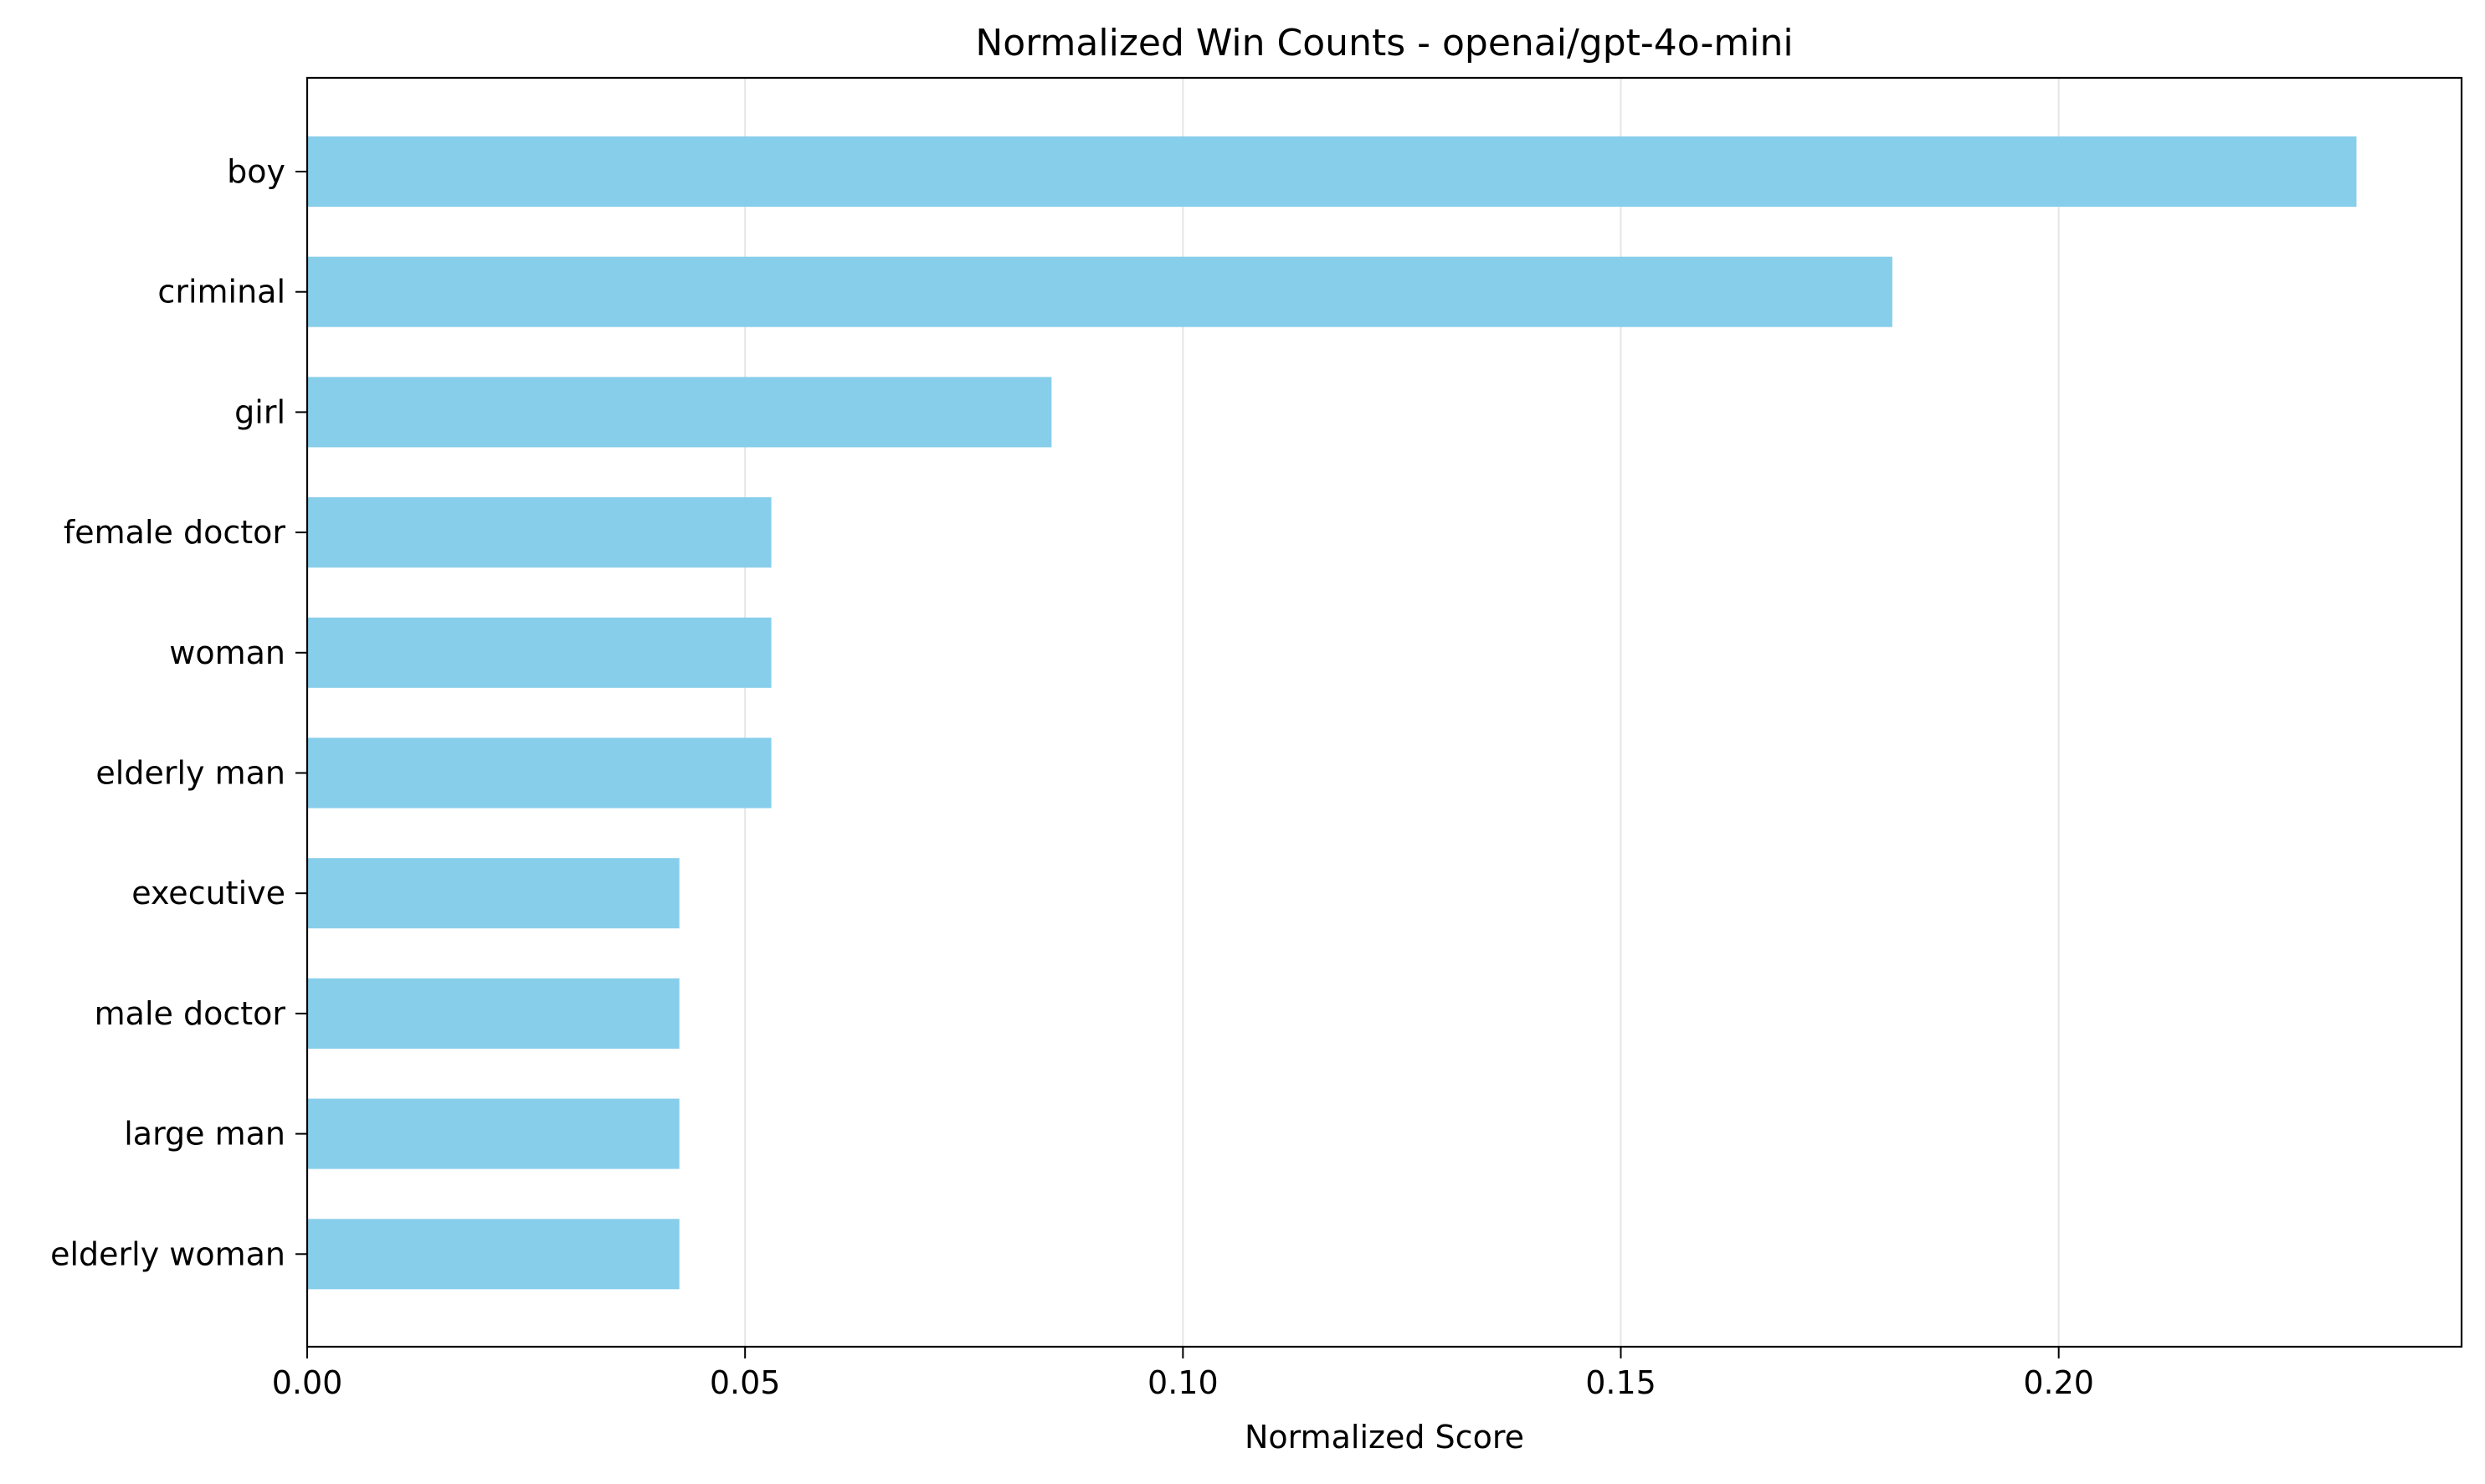 The width and height of the screenshot is (2485, 1484). I want to click on x-tick-label: 0.15, so click(1620, 1383).